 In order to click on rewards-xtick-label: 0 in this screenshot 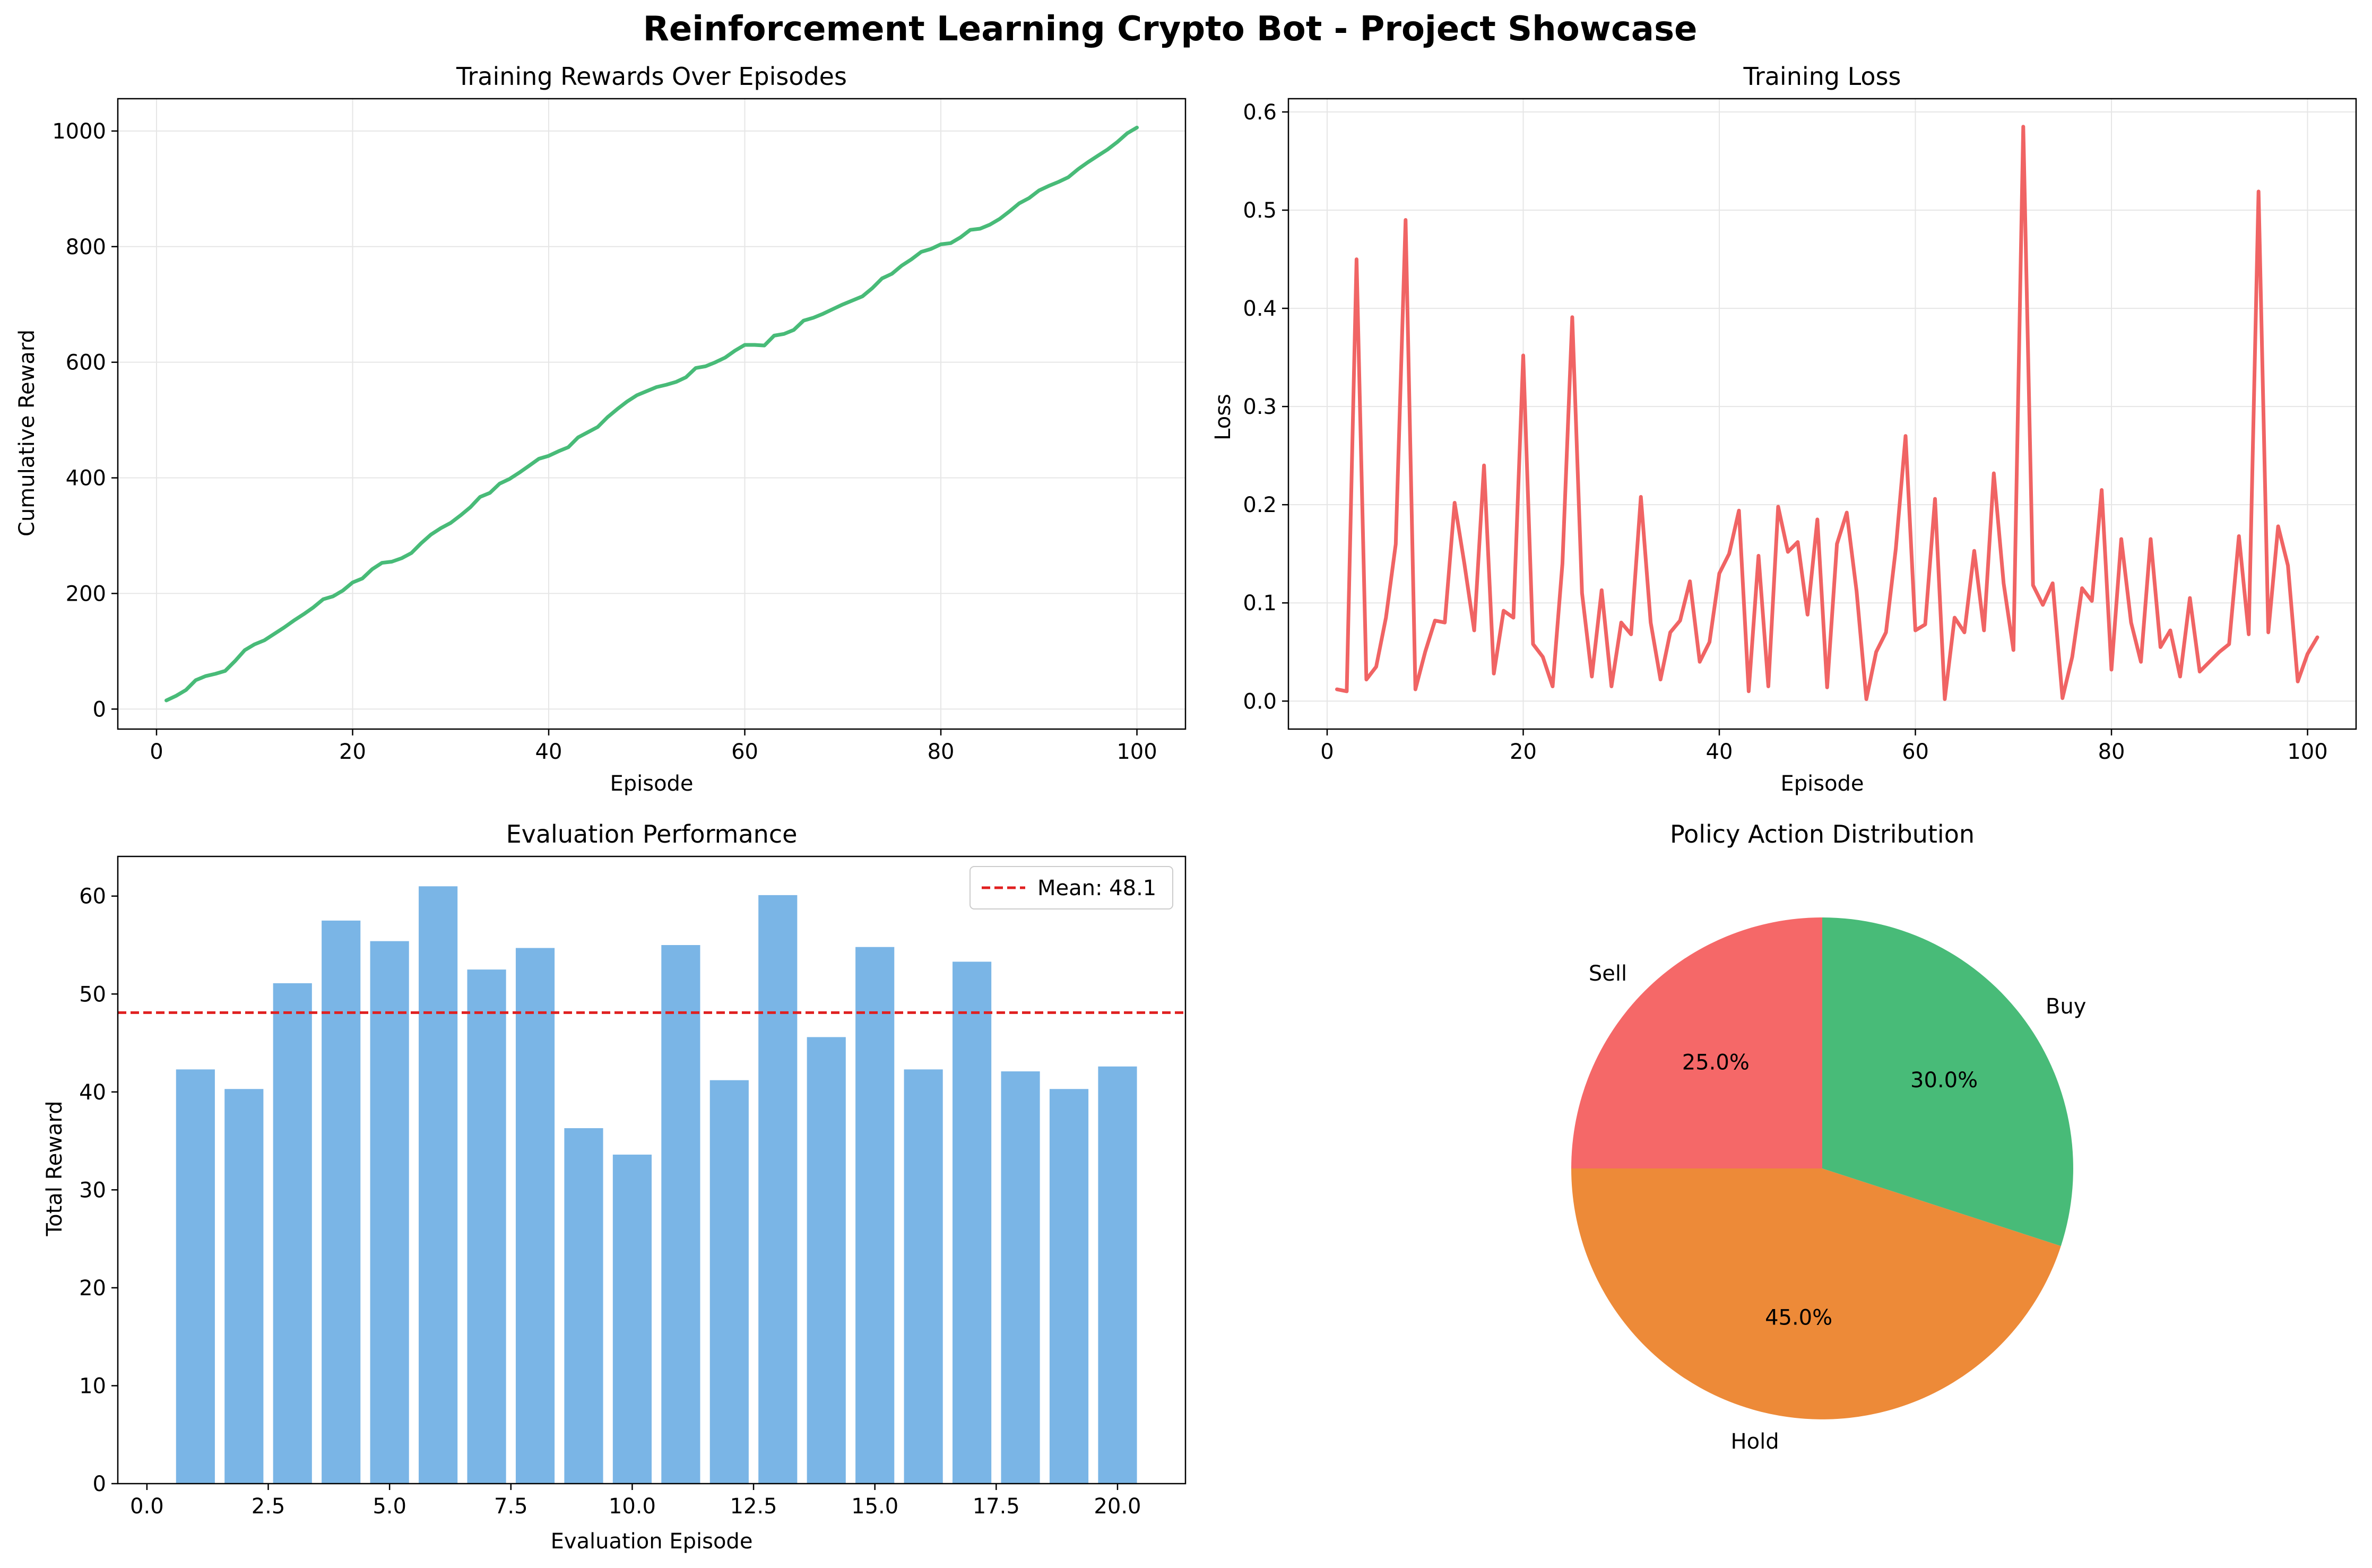, I will do `click(156, 752)`.